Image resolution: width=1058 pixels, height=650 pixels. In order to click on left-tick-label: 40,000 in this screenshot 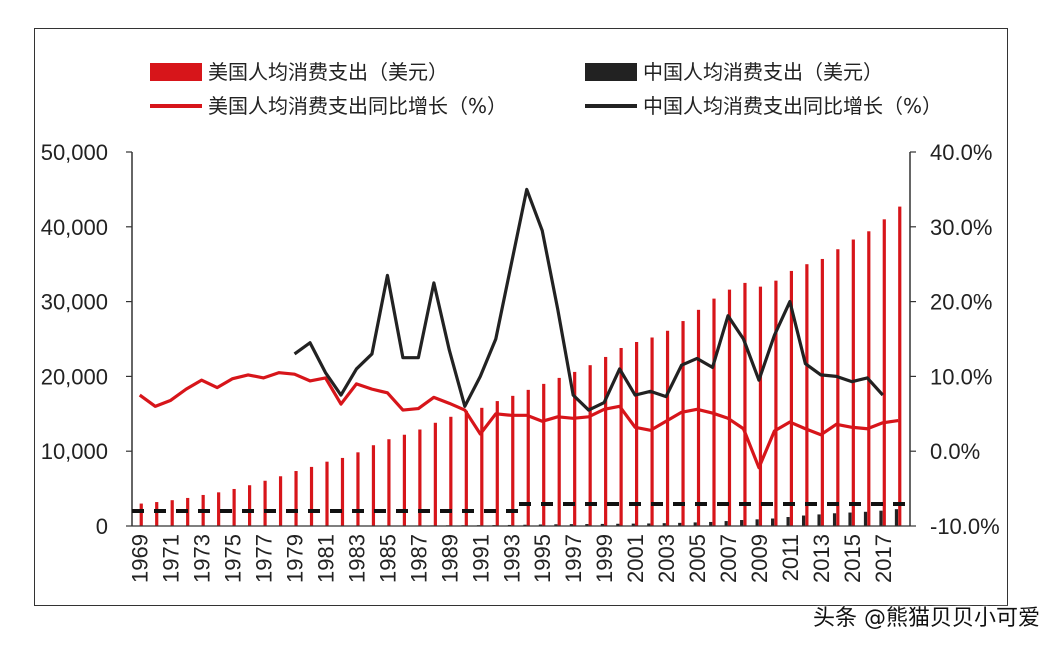, I will do `click(74, 227)`.